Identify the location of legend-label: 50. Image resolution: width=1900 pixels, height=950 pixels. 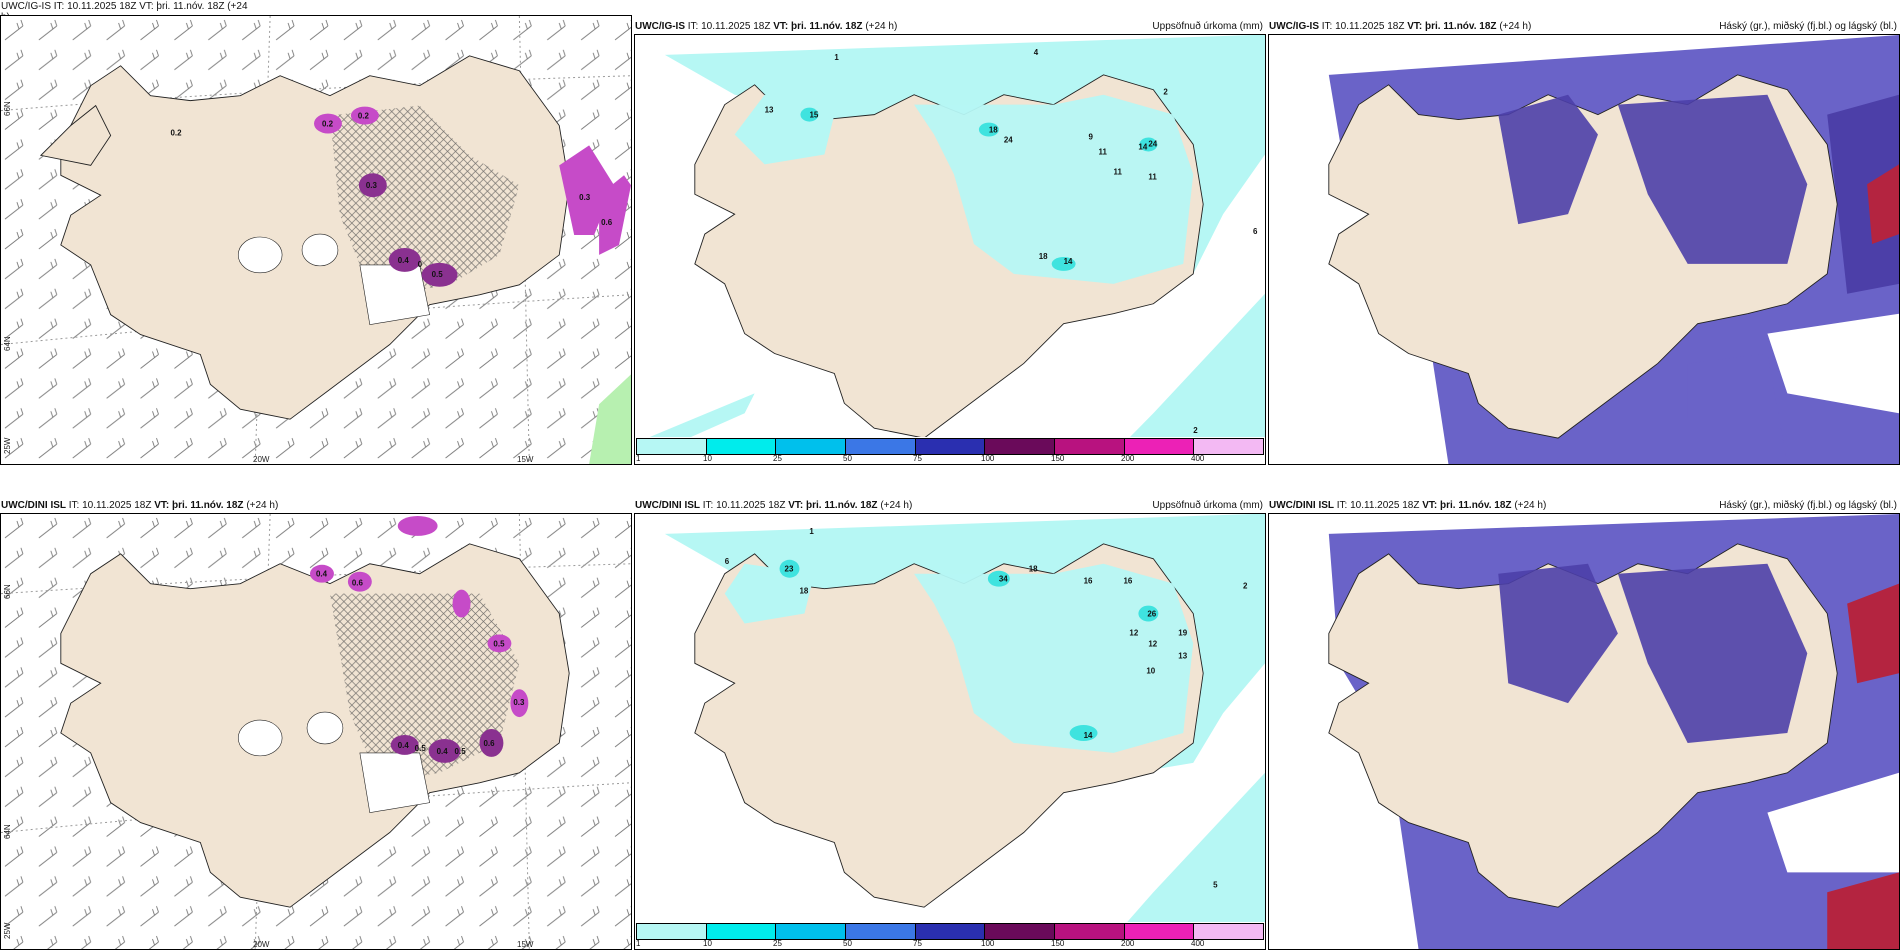
(847, 943).